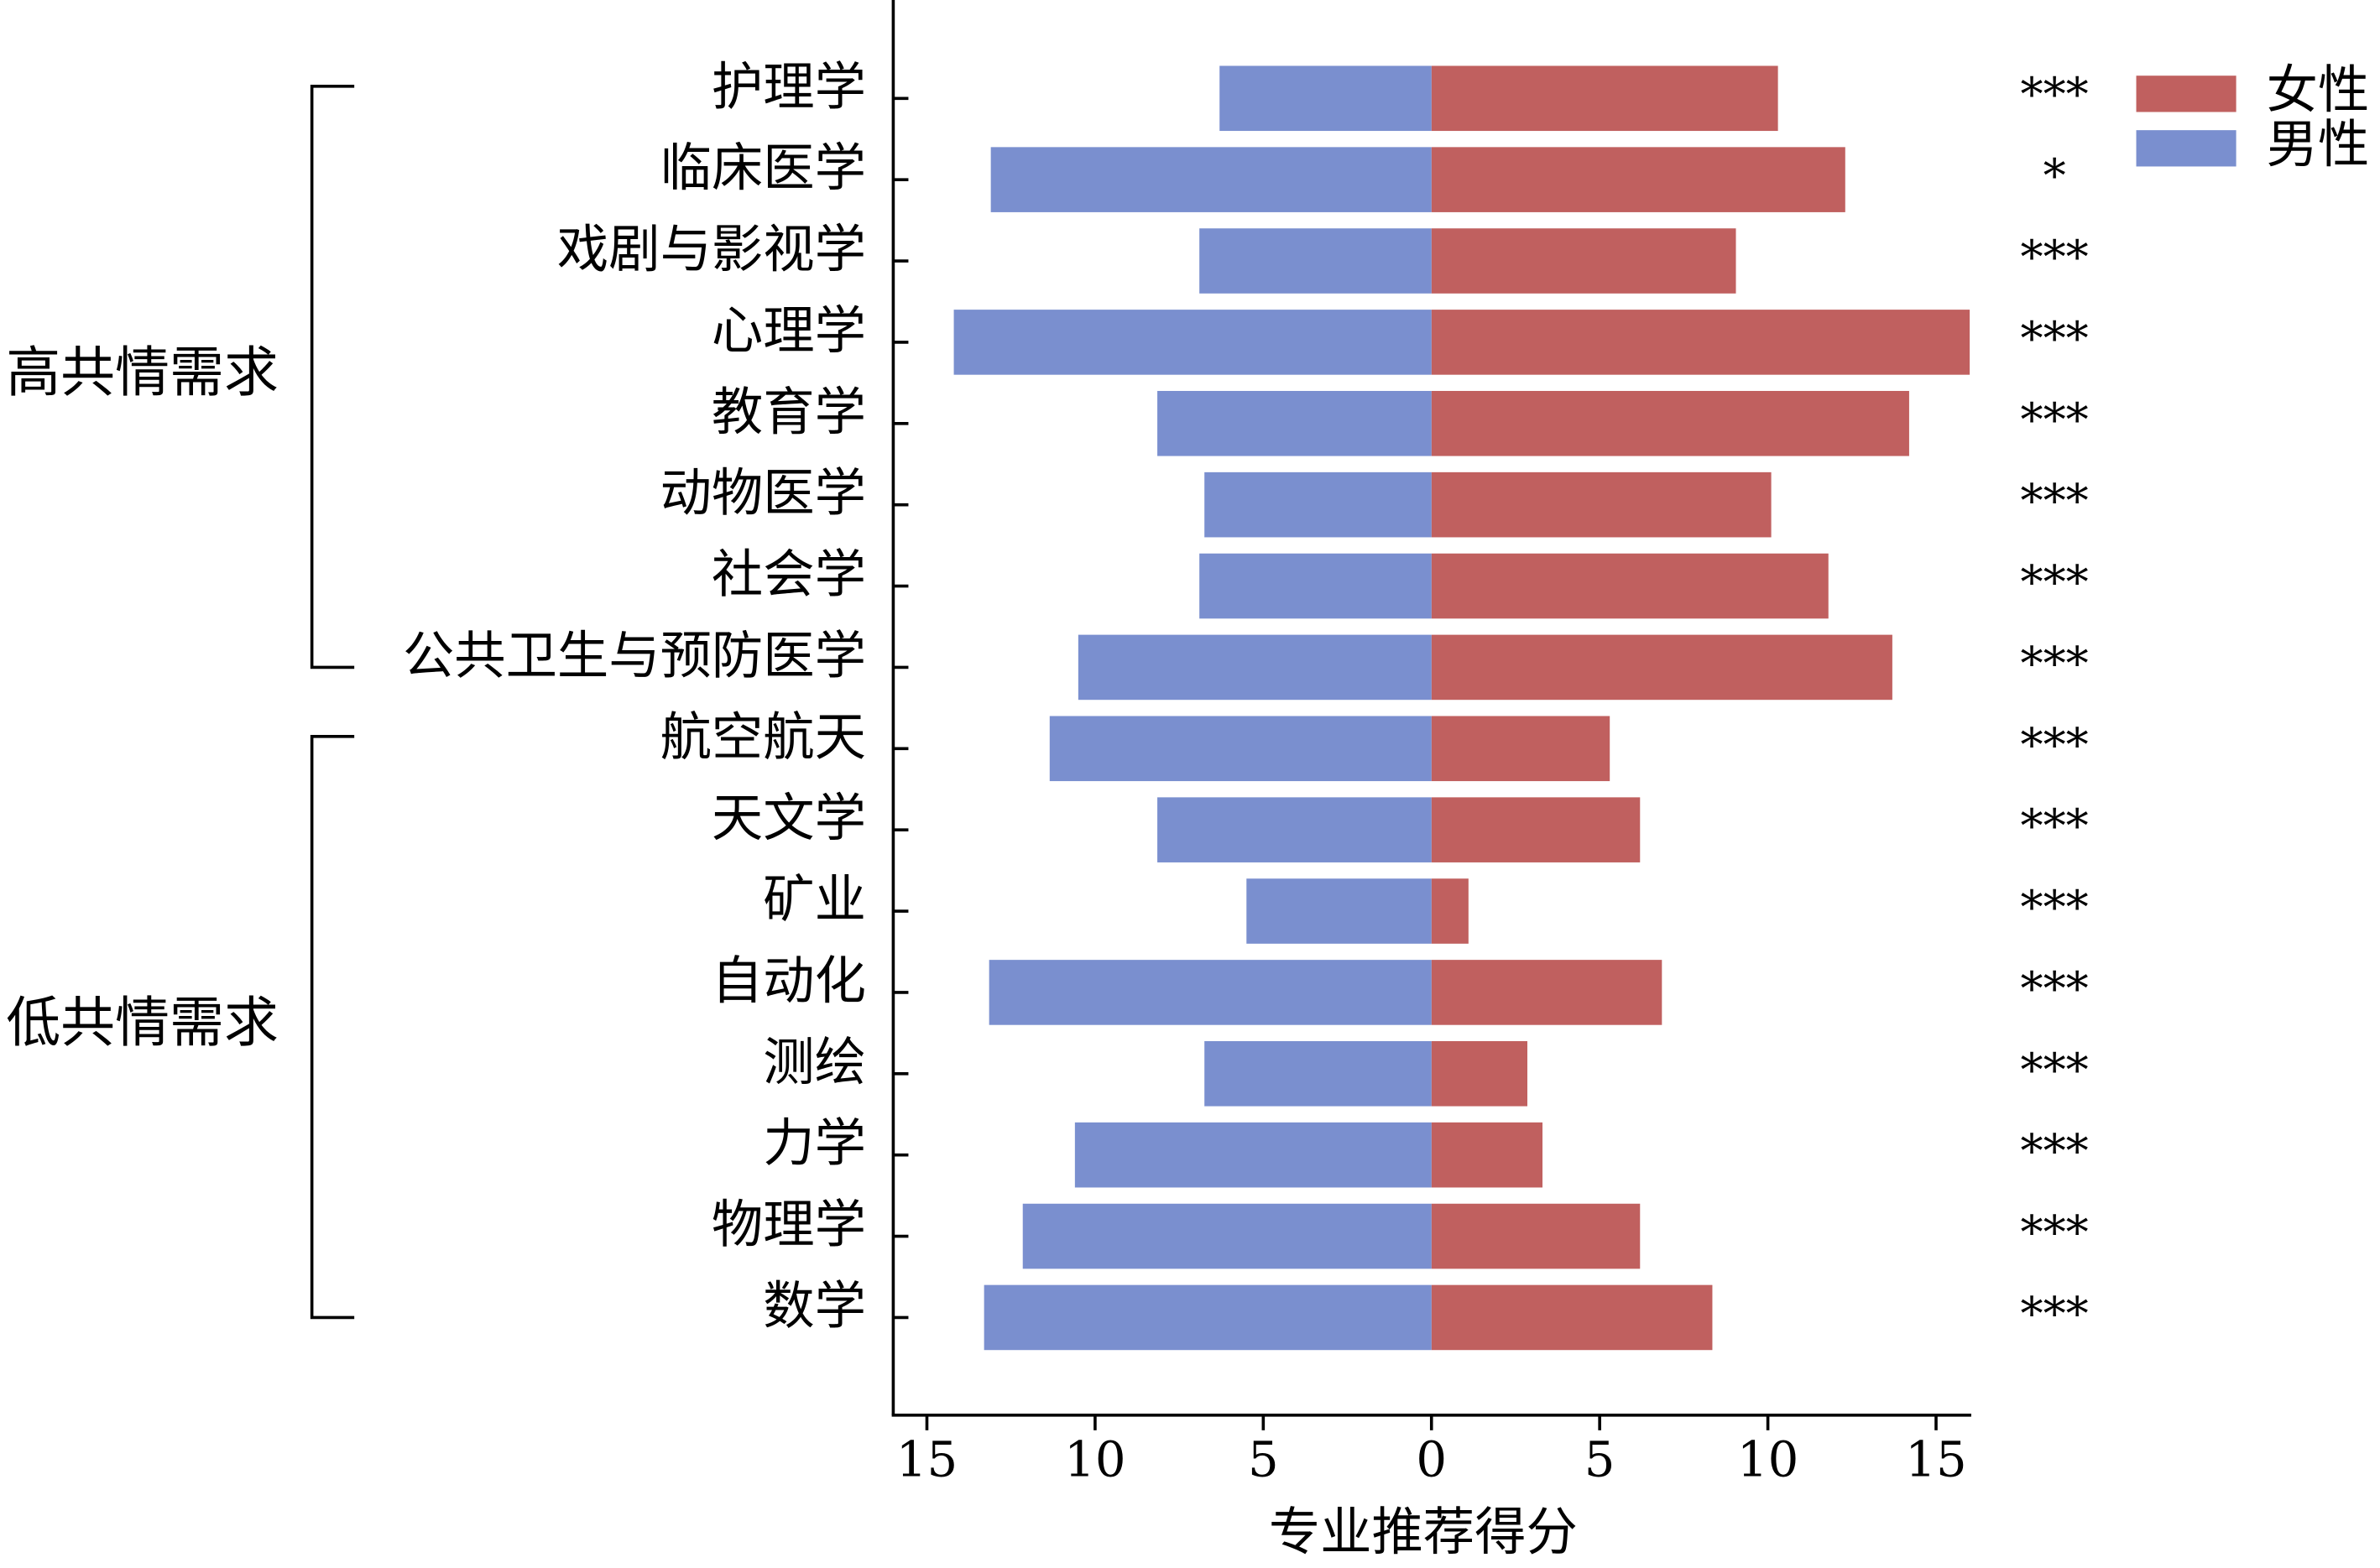  I want to click on y-tick-label: 教育学, so click(789, 413).